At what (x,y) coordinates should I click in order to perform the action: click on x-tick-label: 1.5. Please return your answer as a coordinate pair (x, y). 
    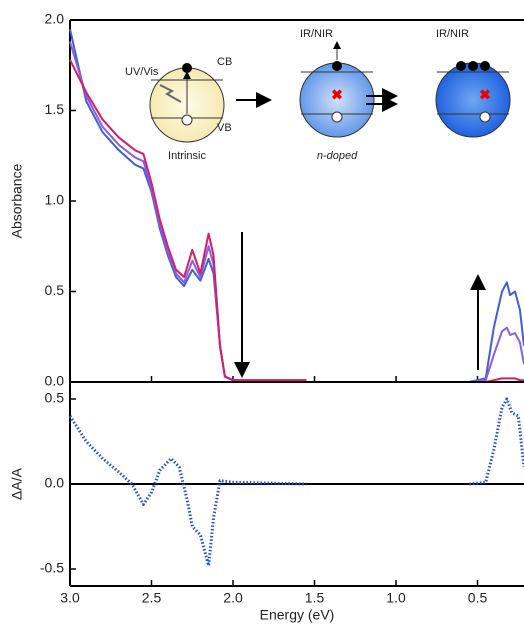
    Looking at the image, I should click on (315, 598).